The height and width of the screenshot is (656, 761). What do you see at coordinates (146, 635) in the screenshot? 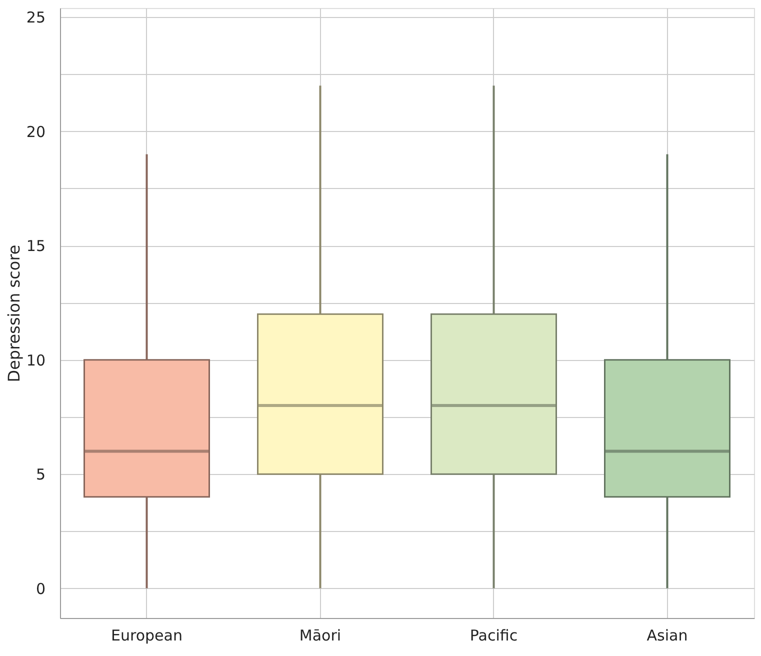
I see `x-tick-label: European` at bounding box center [146, 635].